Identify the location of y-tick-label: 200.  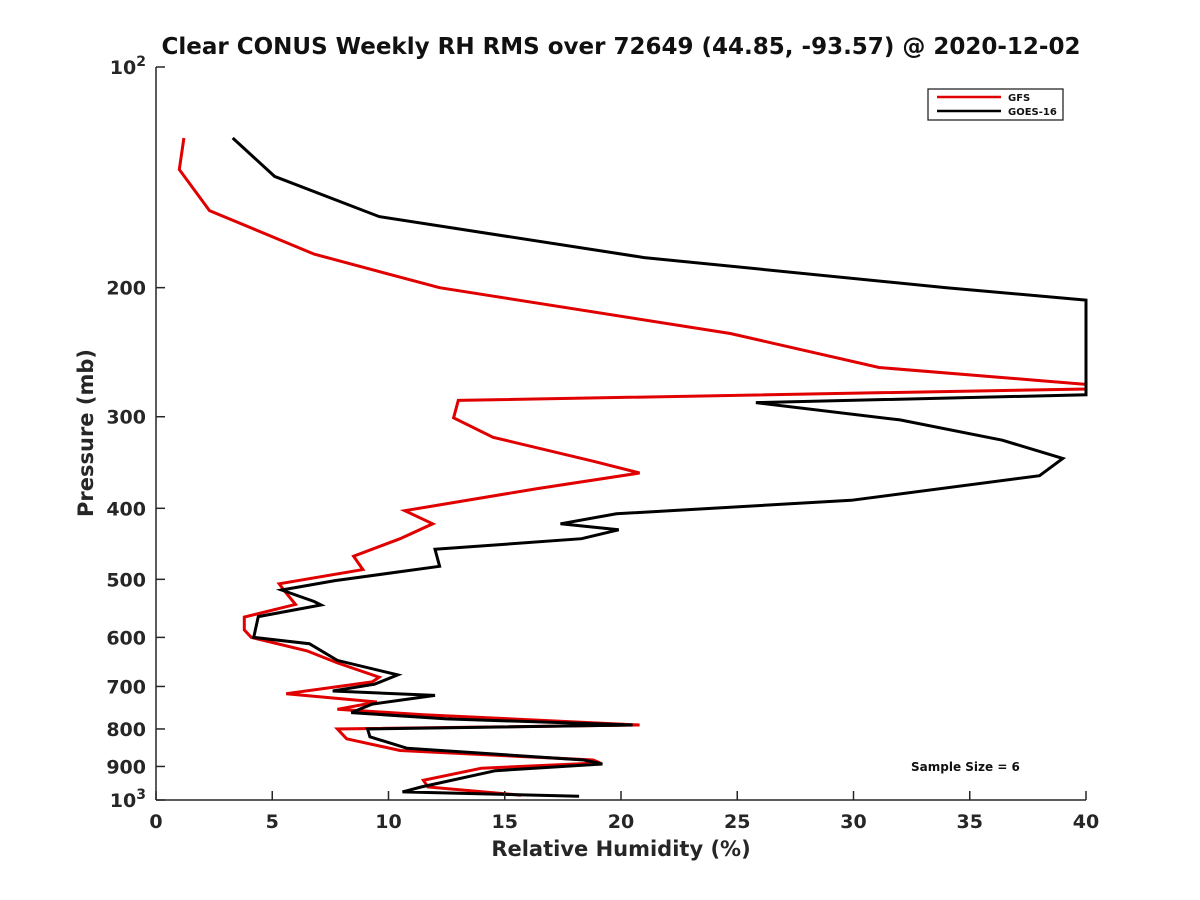
(126, 289).